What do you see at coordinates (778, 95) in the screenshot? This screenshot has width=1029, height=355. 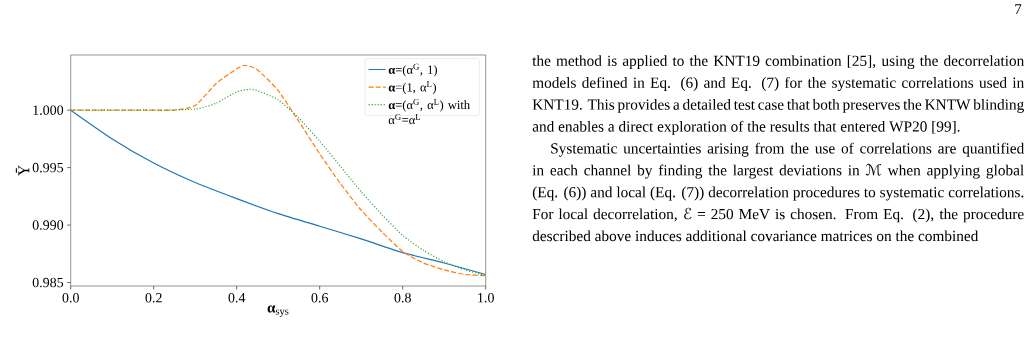 I see `text: the method is applied to the KNT19 combination [25], using the decorrelation models defined in Eq. (6) and Eq. (7) for the systematic correlations used in KNT19. This provides a detailed test case that both preserves the KNTW blinding and enables a direct exploration of the results that entered WP20 [99].` at bounding box center [778, 95].